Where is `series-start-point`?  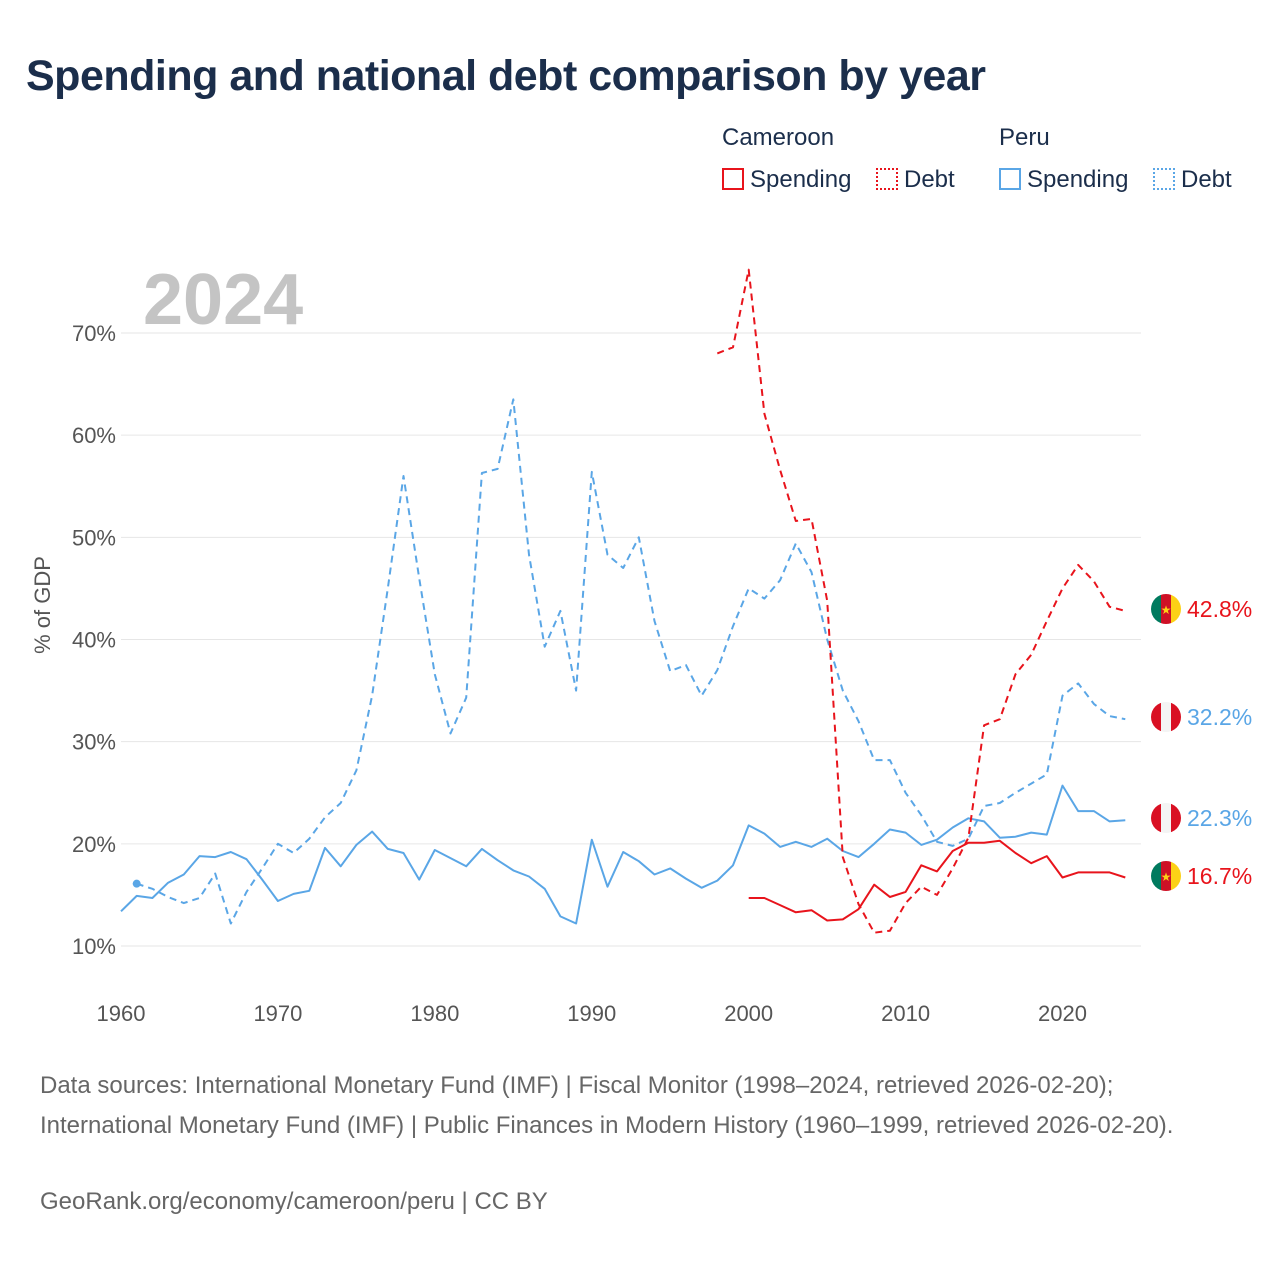
series-start-point is located at coordinates (136, 883).